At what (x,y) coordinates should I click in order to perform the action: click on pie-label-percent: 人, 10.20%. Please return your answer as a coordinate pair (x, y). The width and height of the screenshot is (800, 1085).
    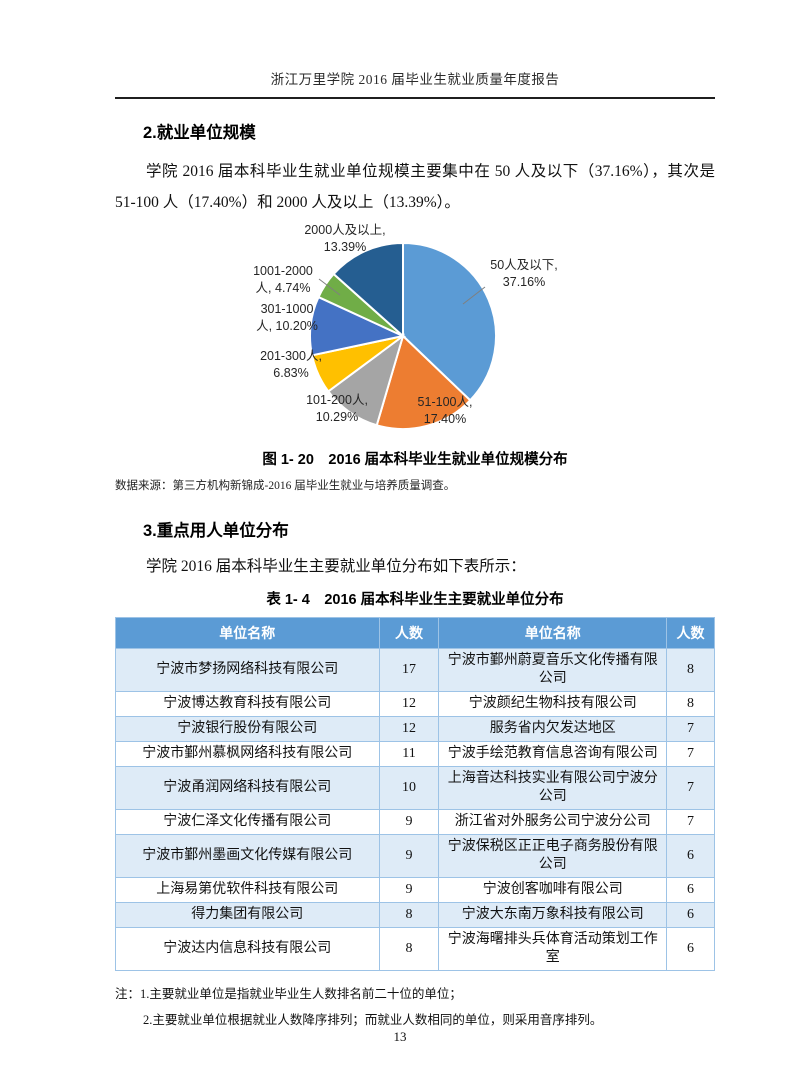
    Looking at the image, I should click on (287, 326).